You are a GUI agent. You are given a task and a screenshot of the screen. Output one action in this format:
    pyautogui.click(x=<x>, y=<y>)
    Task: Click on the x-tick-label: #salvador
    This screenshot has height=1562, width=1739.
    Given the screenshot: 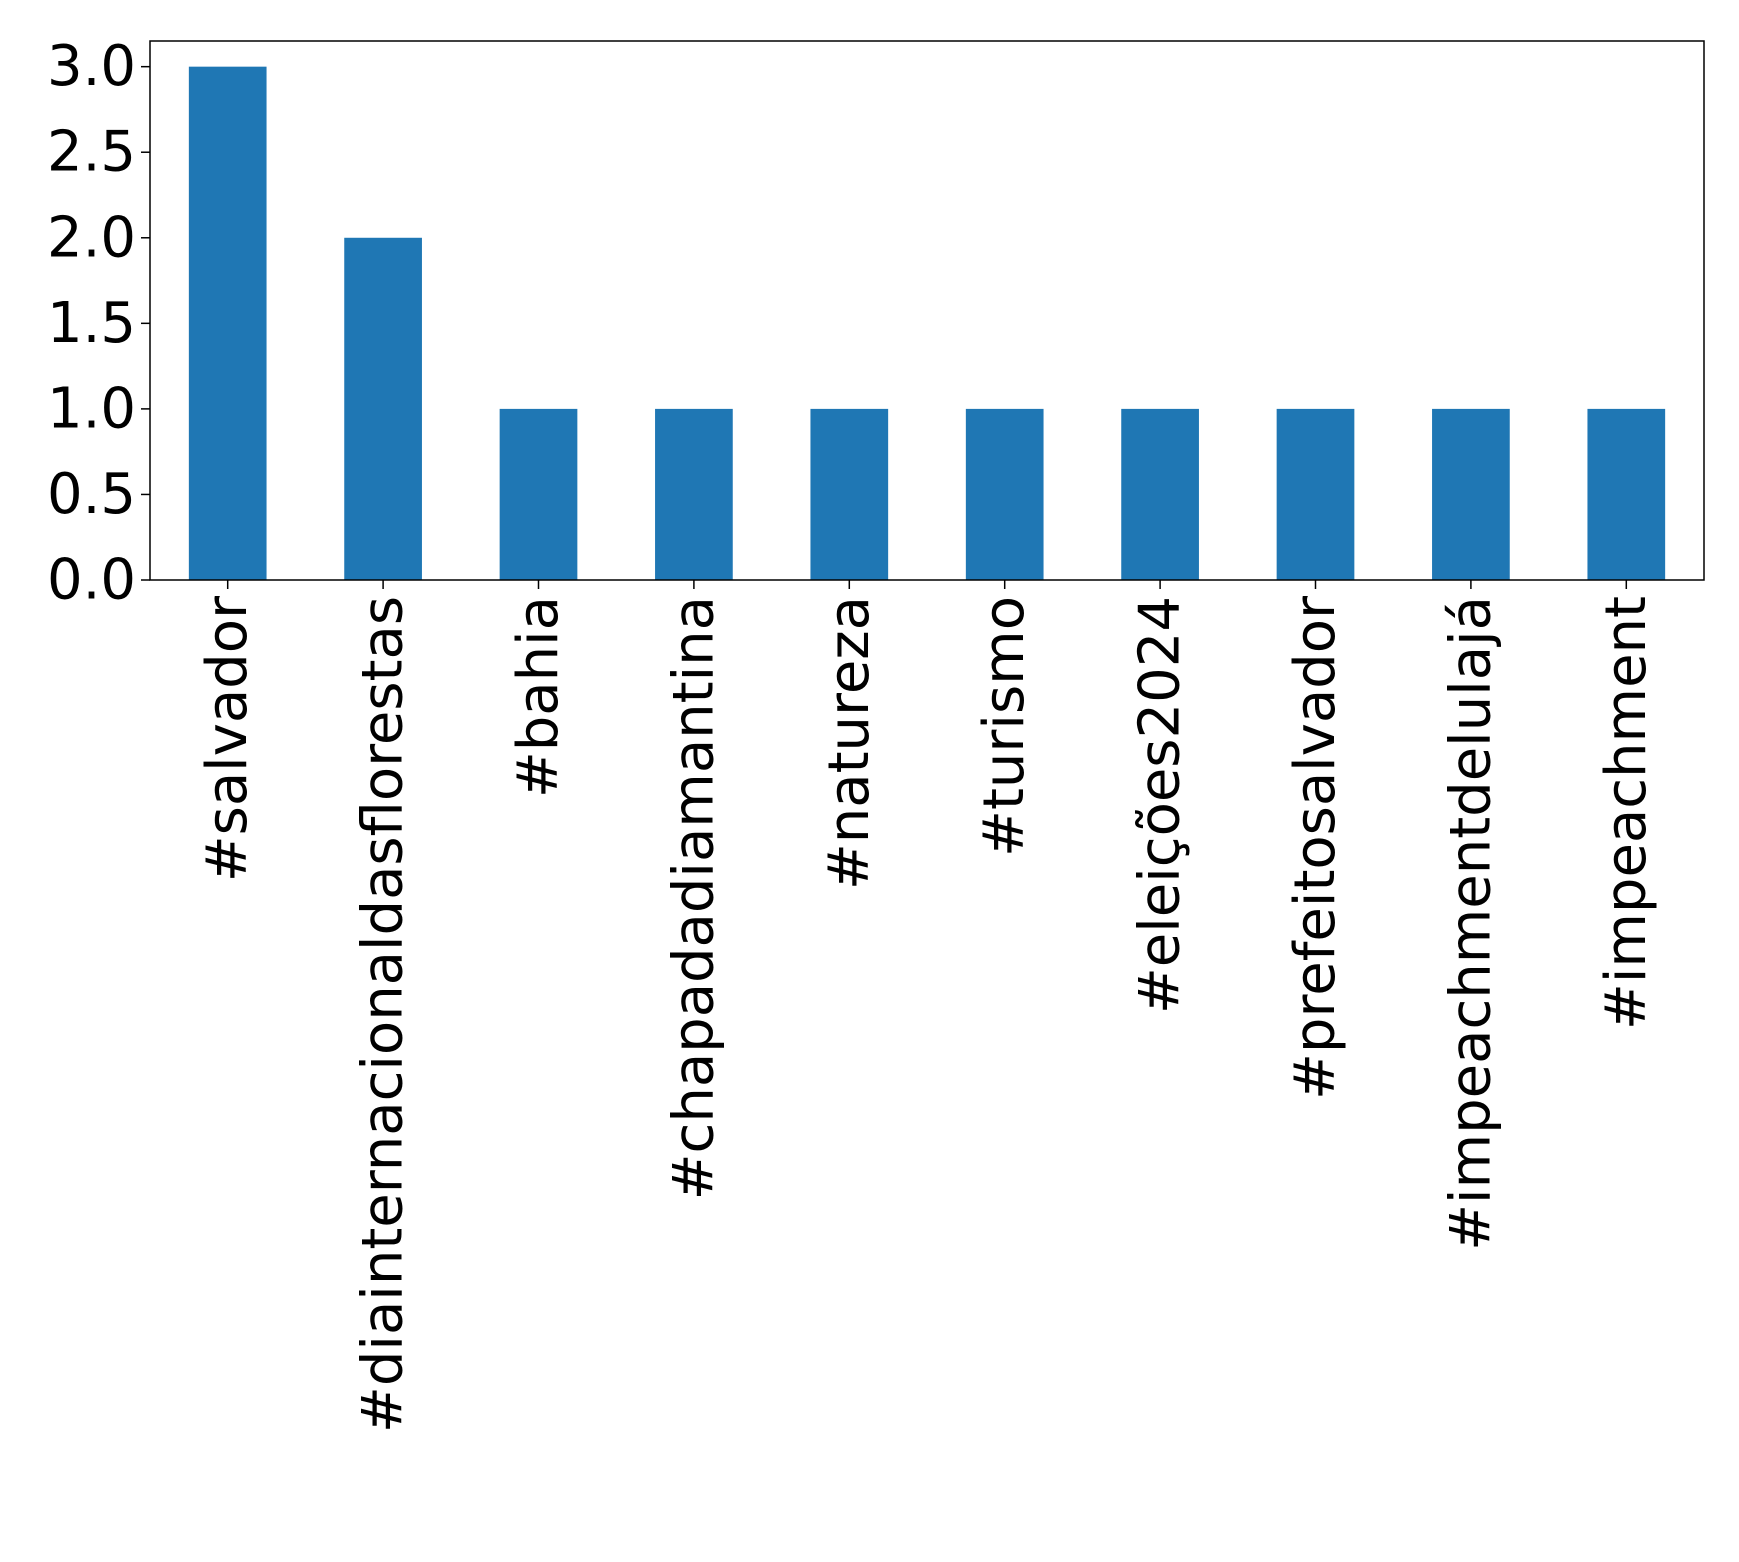 What is the action you would take?
    pyautogui.click(x=227, y=738)
    